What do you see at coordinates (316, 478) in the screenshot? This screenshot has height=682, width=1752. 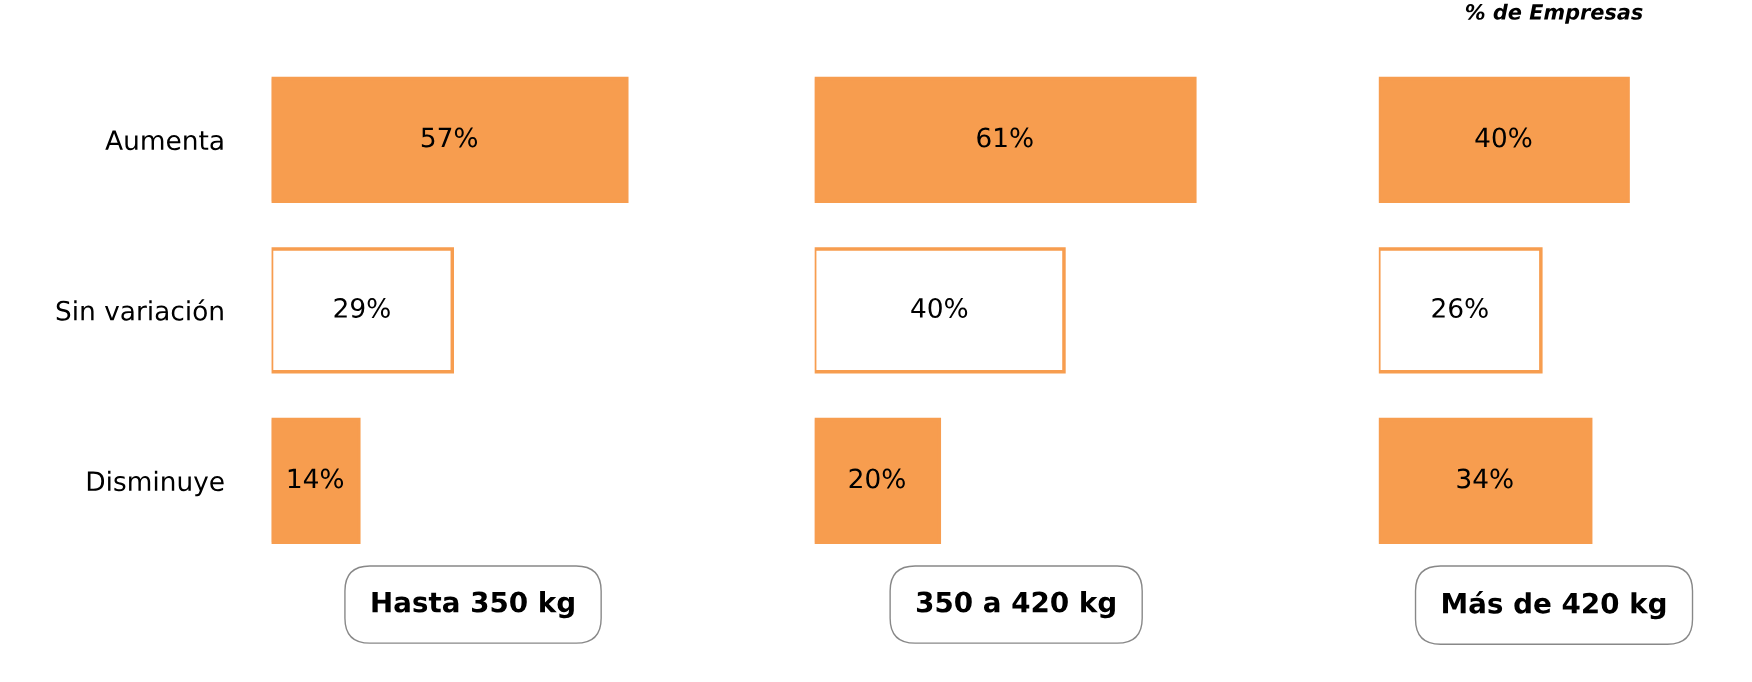 I see `data-label: 14%` at bounding box center [316, 478].